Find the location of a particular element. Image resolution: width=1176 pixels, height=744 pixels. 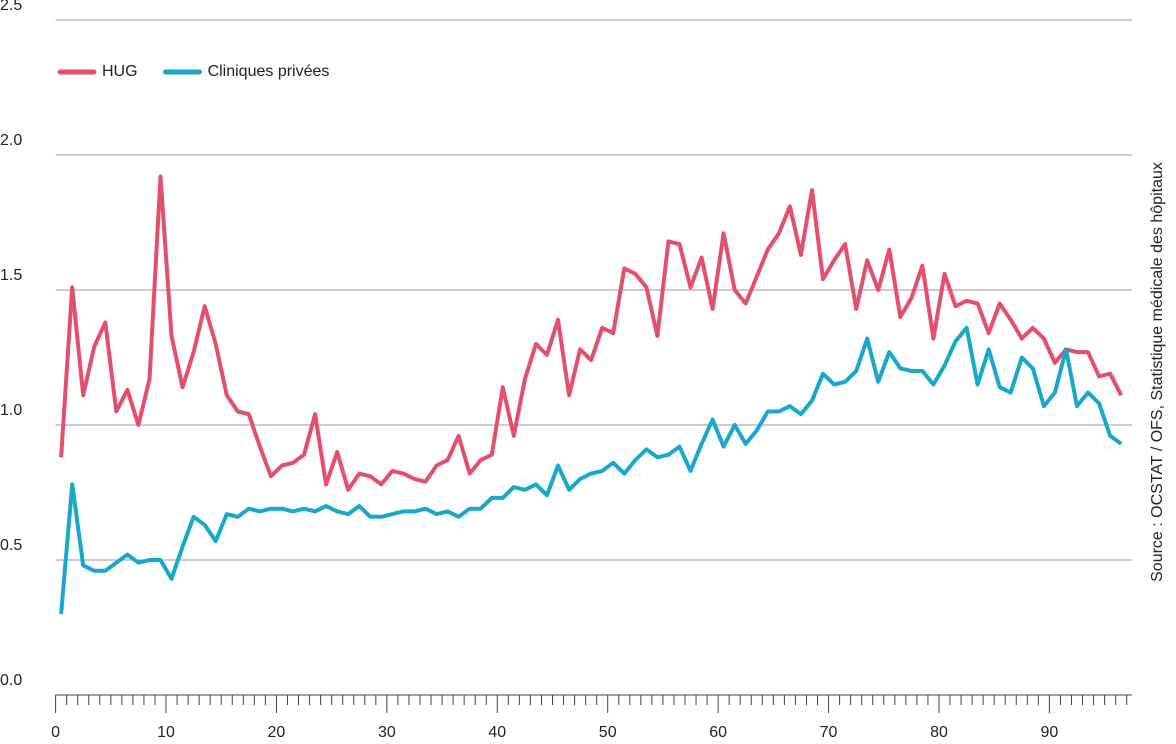

x-tick-label: 0 is located at coordinates (55, 732).